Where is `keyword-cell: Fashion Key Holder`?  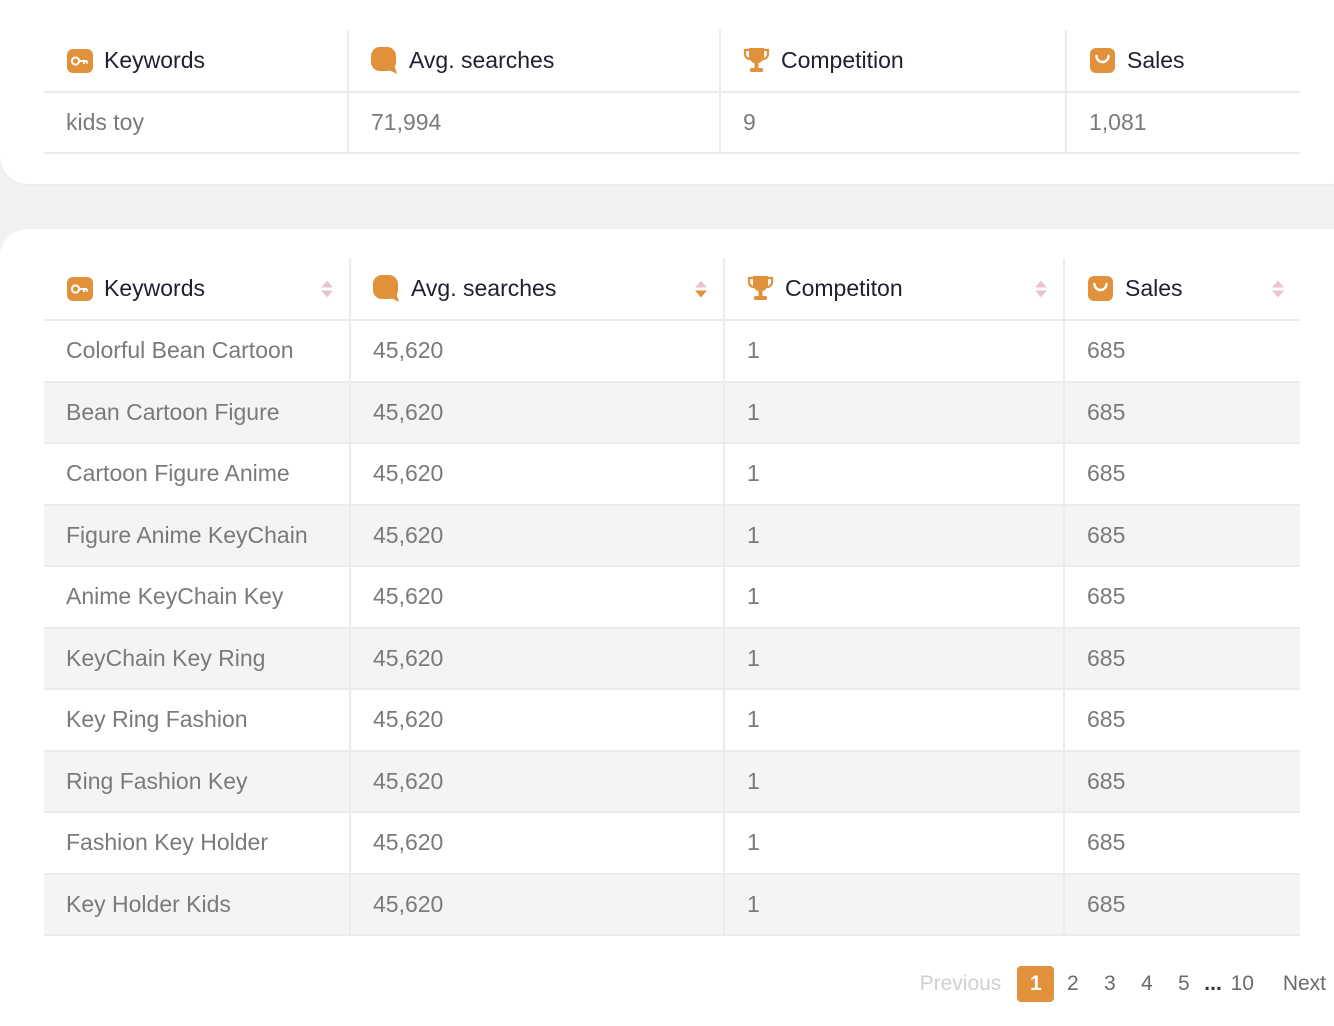 keyword-cell: Fashion Key Holder is located at coordinates (197, 843).